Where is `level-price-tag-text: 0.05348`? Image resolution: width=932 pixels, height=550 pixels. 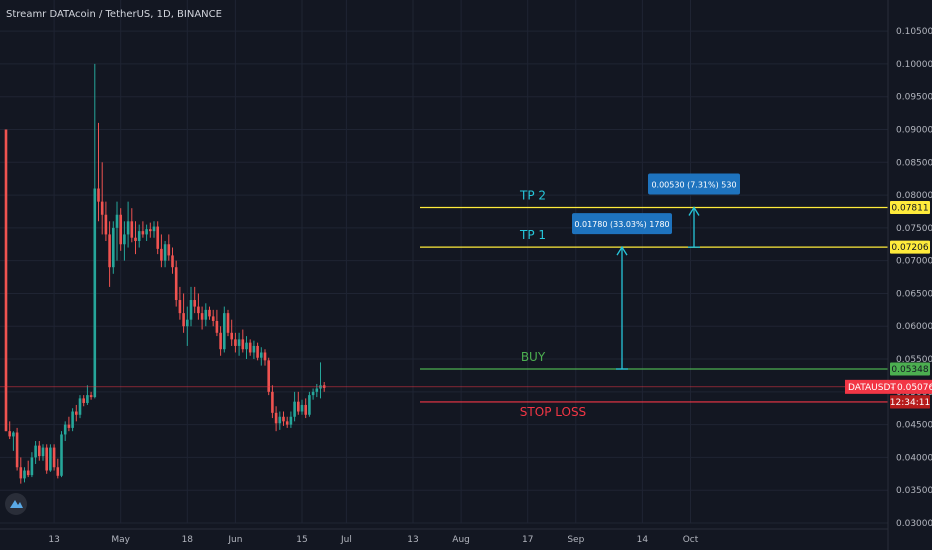 level-price-tag-text: 0.05348 is located at coordinates (909, 370).